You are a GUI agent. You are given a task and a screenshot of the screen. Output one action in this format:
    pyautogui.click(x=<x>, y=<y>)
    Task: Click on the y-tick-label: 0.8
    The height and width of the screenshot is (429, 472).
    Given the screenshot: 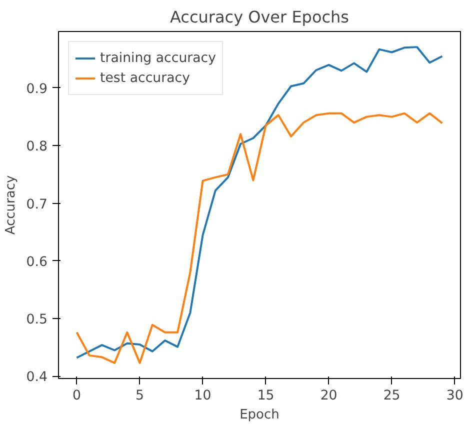 What is the action you would take?
    pyautogui.click(x=37, y=147)
    